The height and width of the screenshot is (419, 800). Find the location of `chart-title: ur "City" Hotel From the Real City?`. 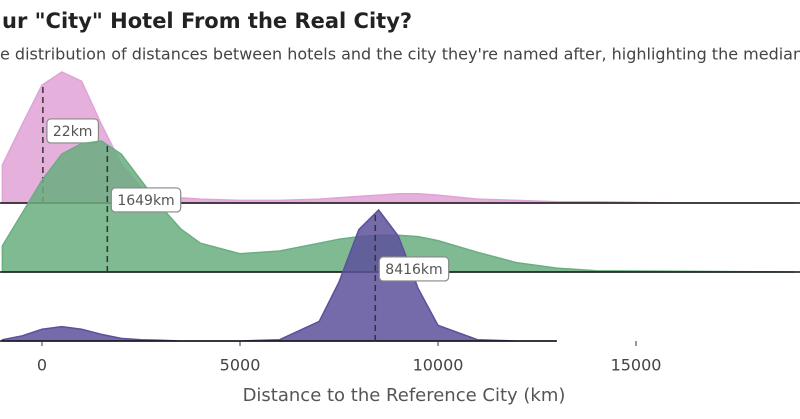

chart-title: ur "City" Hotel From the Real City? is located at coordinates (207, 21).